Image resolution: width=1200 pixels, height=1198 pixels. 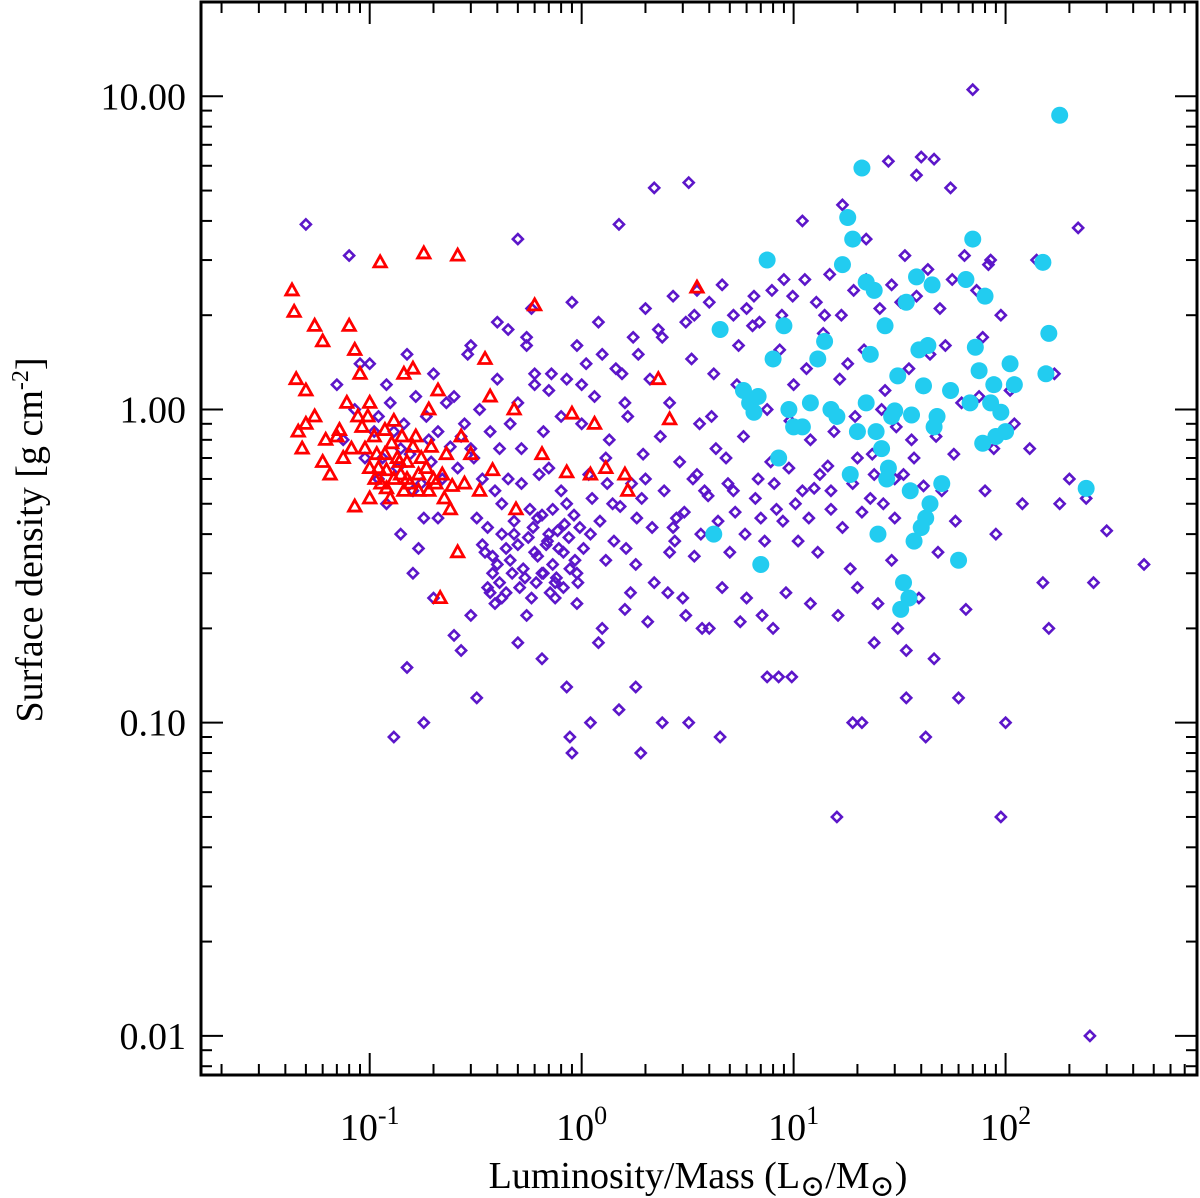 I want to click on x-tick-label-exp: 2, so click(x=1024, y=1115).